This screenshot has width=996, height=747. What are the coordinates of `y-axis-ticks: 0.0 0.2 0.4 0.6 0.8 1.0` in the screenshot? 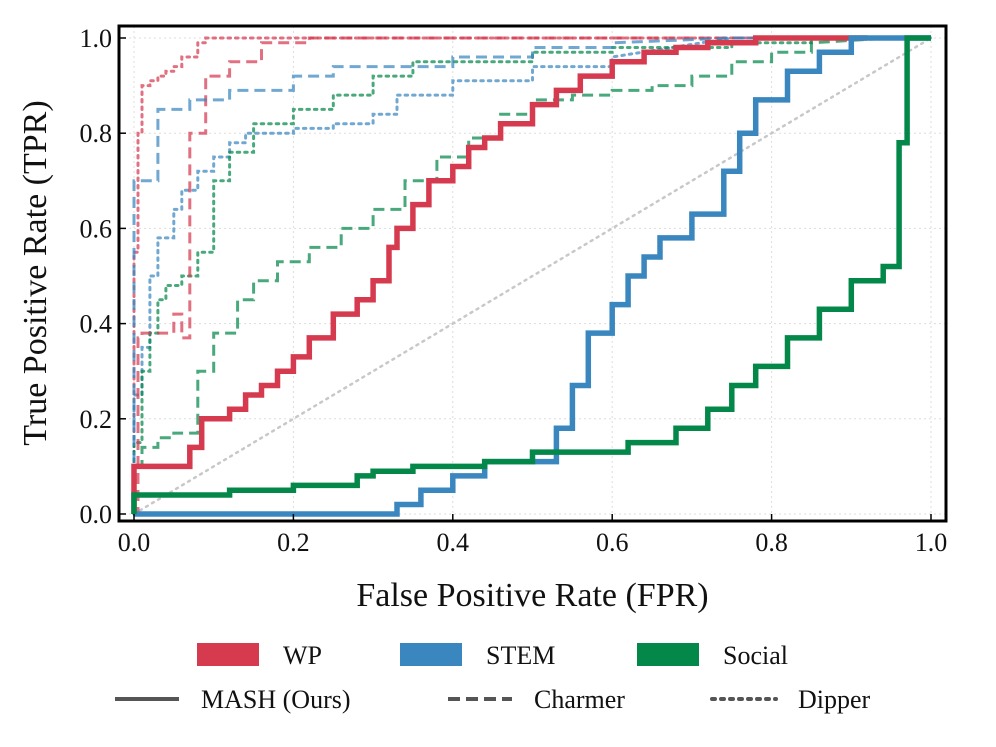 It's located at (103, 276).